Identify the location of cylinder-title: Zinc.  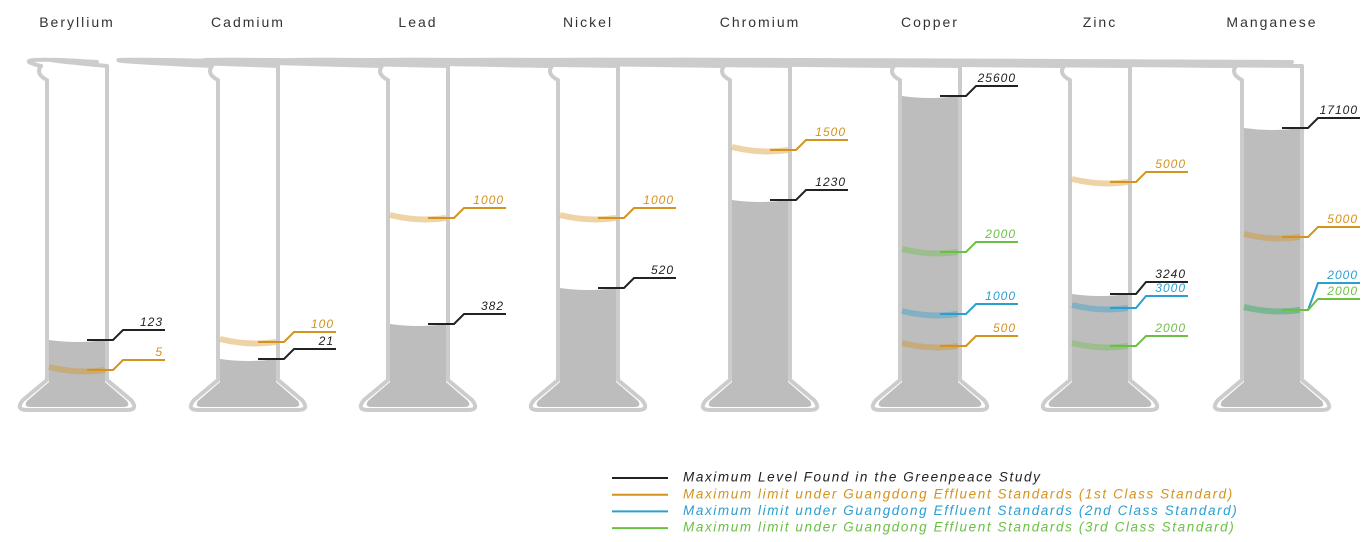
(1100, 22).